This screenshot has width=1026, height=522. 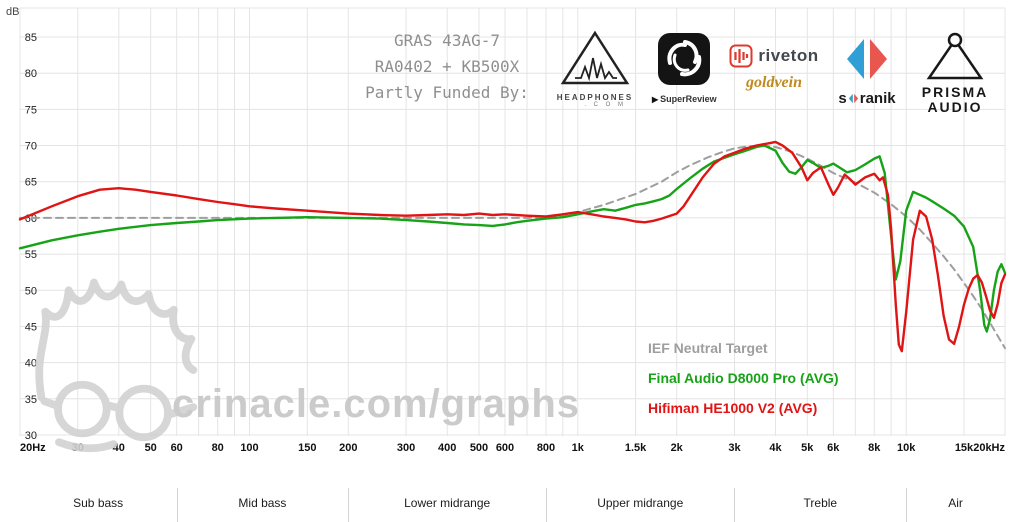 What do you see at coordinates (406, 448) in the screenshot?
I see `x-tick-label: 300` at bounding box center [406, 448].